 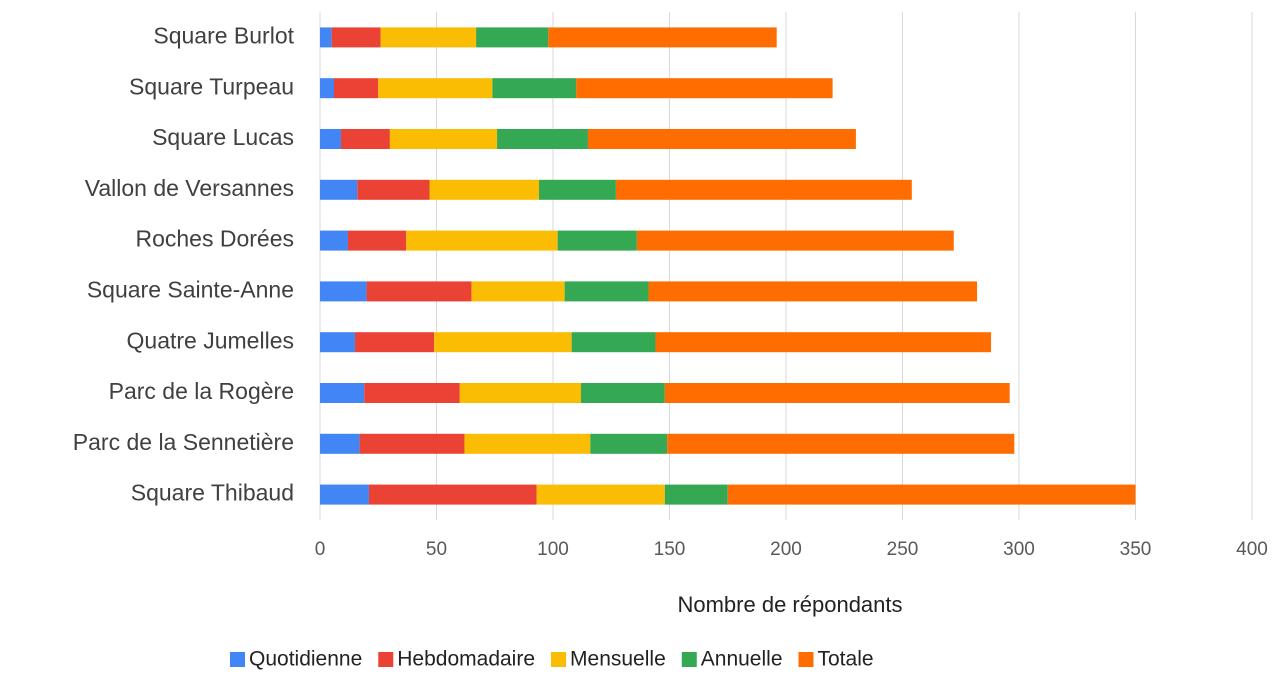 I want to click on x-tick-label: 400, so click(x=1252, y=549).